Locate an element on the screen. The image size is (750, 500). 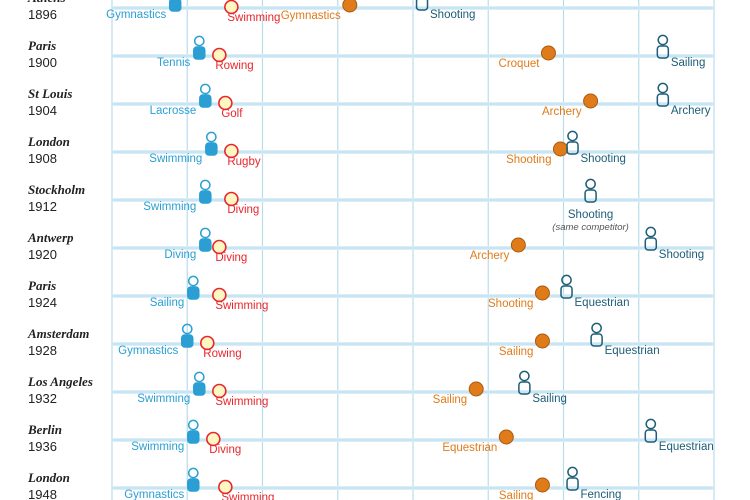
oldest-dot-label: Croquet is located at coordinates (520, 64).